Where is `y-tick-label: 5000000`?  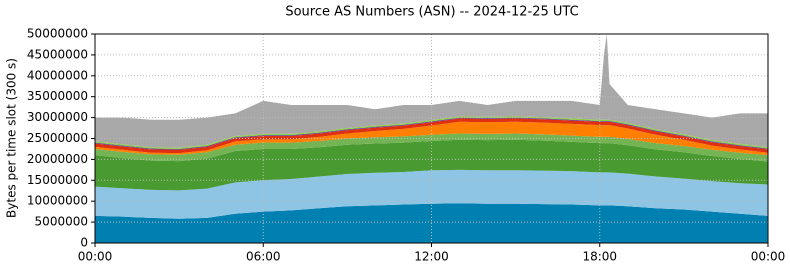 y-tick-label: 5000000 is located at coordinates (61, 222).